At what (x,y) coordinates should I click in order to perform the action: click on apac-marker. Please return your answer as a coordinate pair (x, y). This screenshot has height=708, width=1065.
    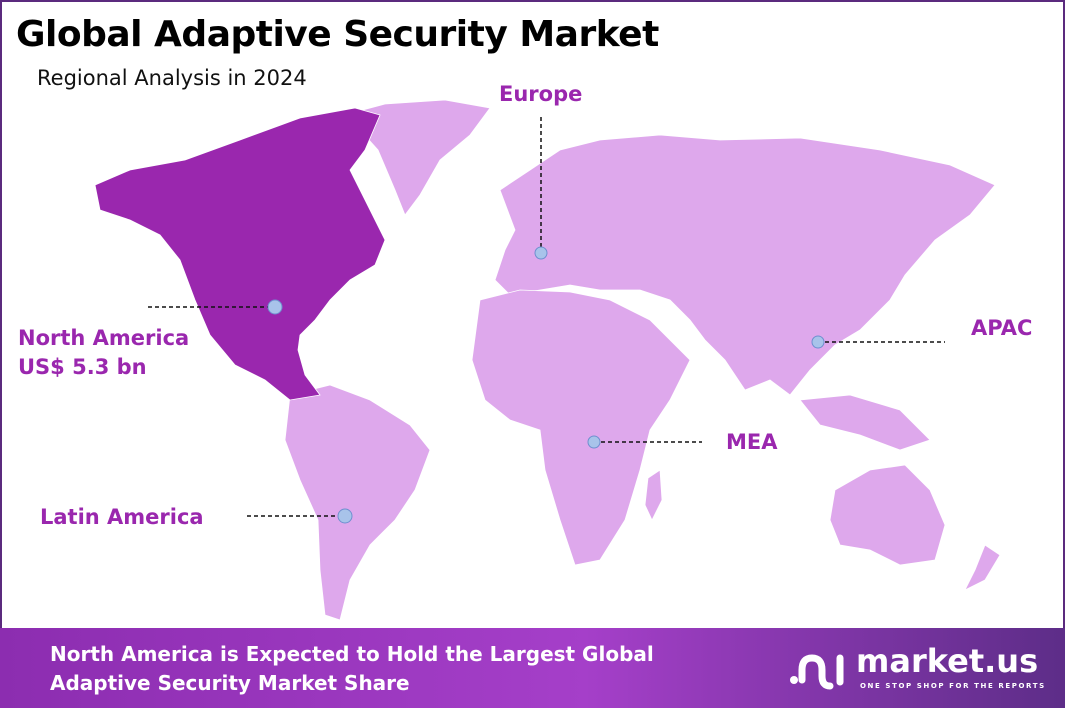
    Looking at the image, I should click on (818, 342).